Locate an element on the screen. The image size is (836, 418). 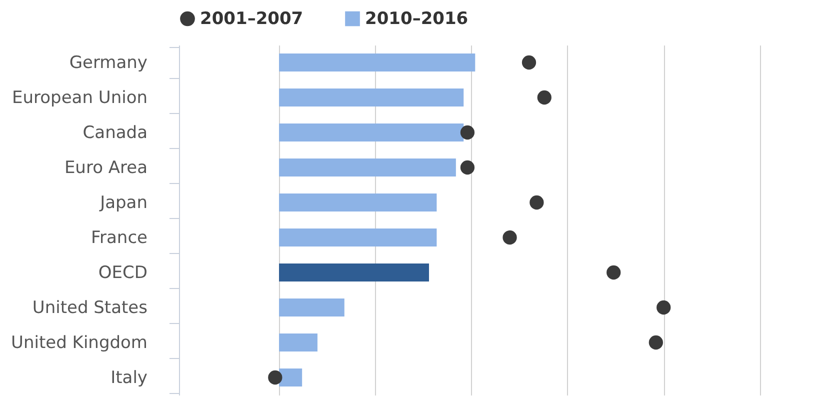
y-tick-label: Italy is located at coordinates (129, 378).